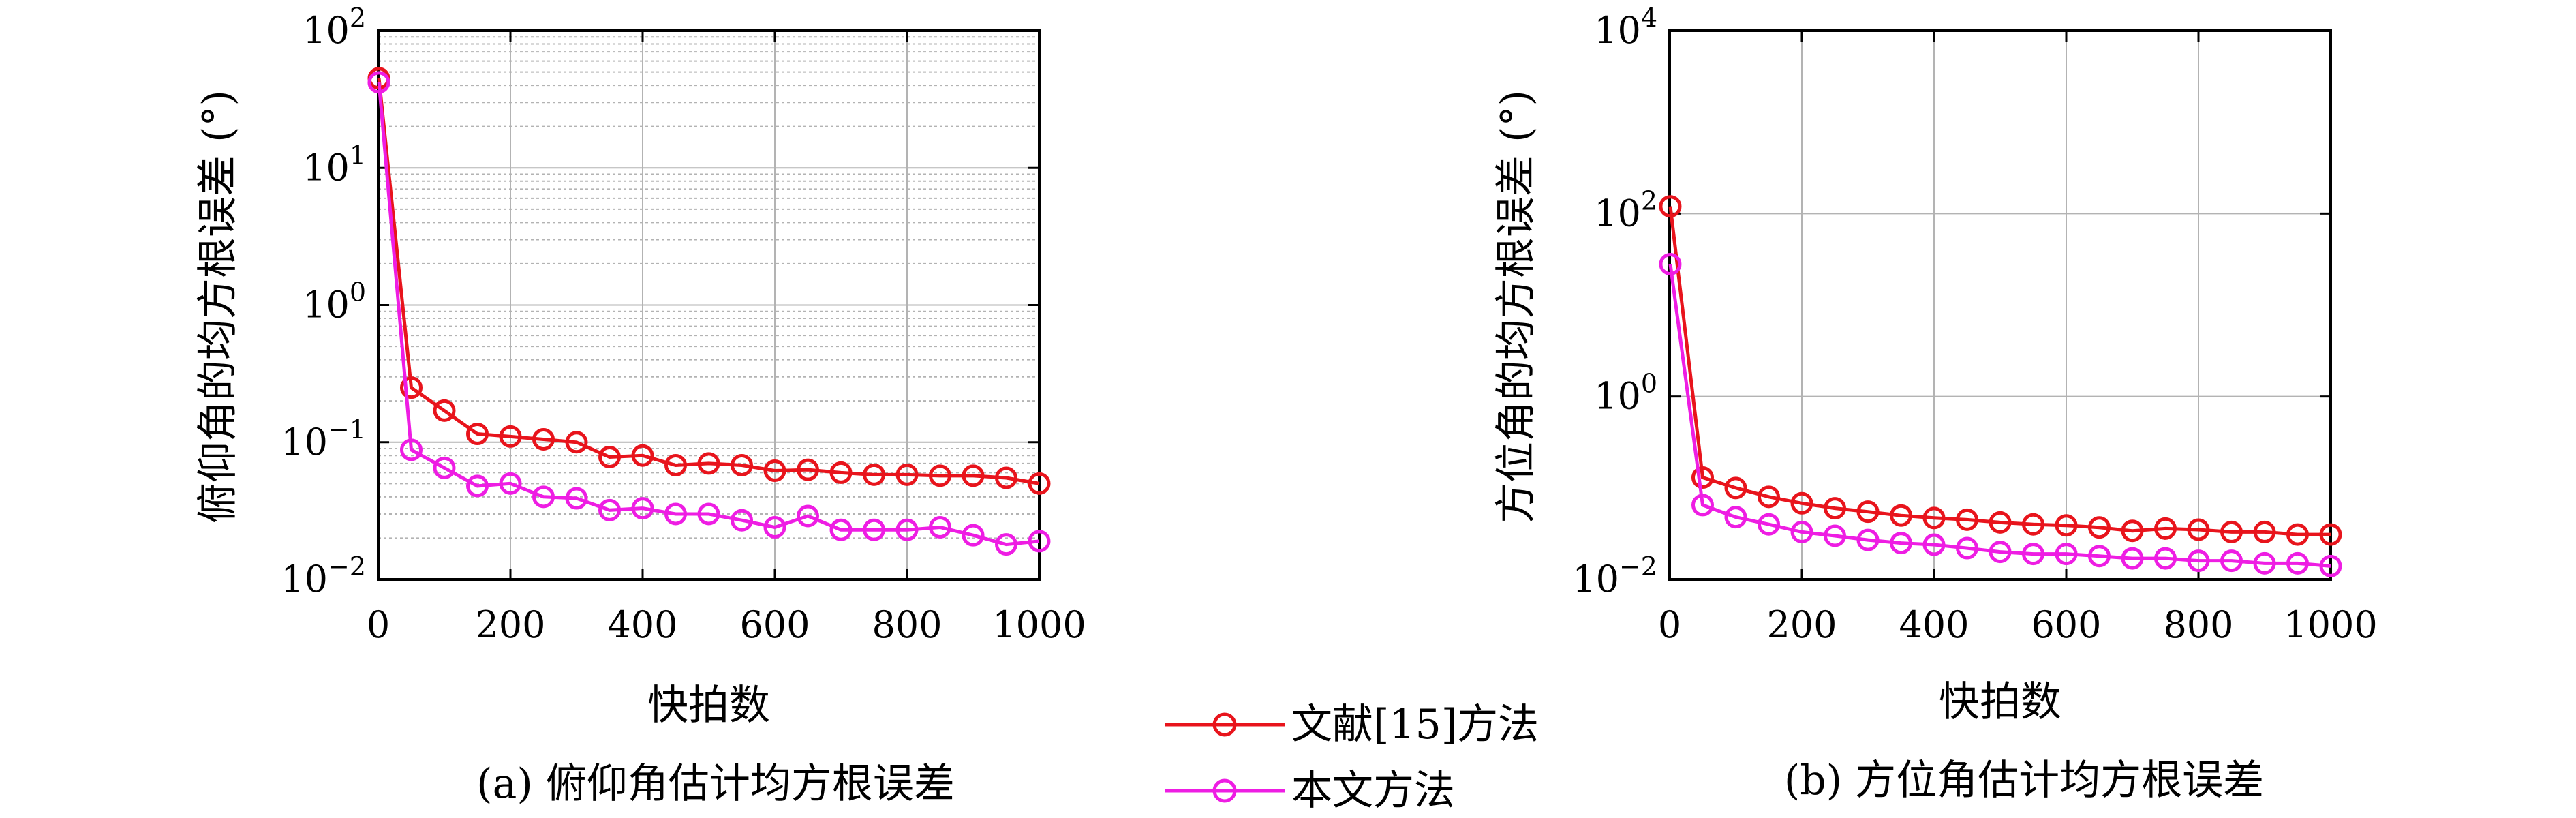  Describe the element at coordinates (2024, 780) in the screenshot. I see `caption-b: (b) 方位角估计均方根误差` at that location.